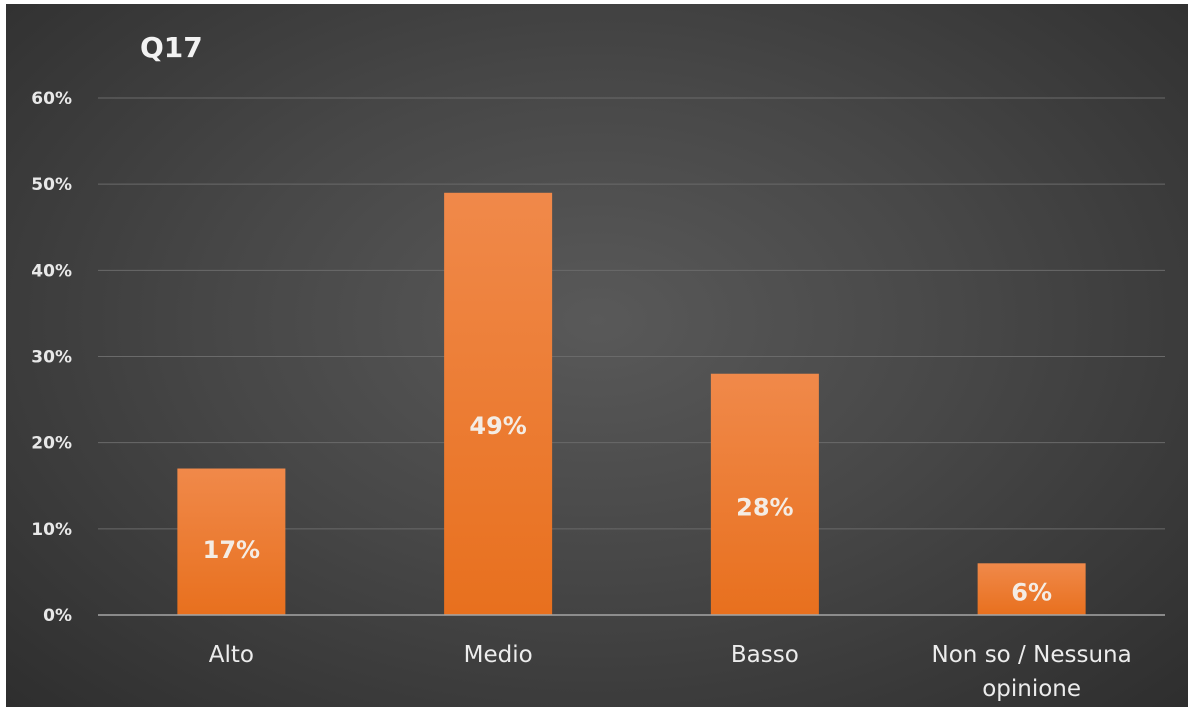 The width and height of the screenshot is (1194, 713). What do you see at coordinates (1031, 593) in the screenshot?
I see `data-label: 6%` at bounding box center [1031, 593].